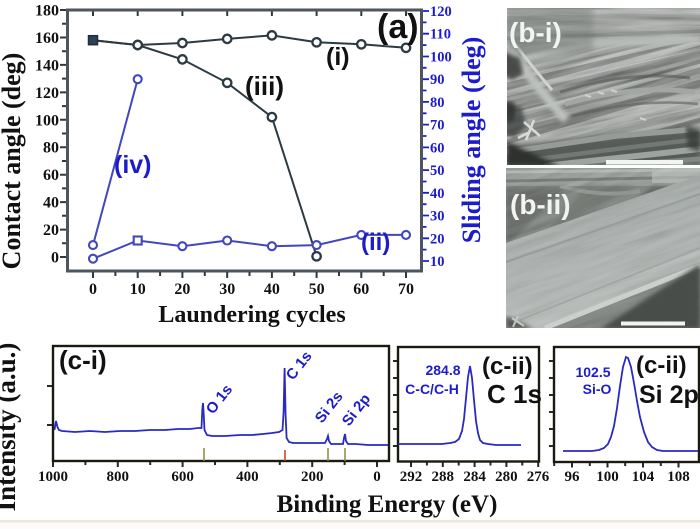  Describe the element at coordinates (53, 477) in the screenshot. I see `svg-text: 1000` at that location.